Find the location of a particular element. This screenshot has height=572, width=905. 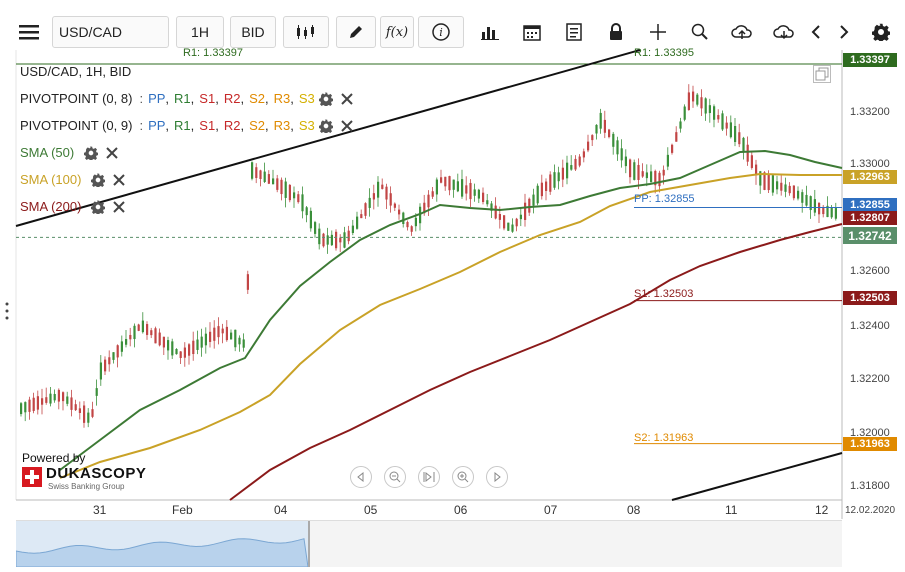

sma50-settings-icon is located at coordinates (91, 153).